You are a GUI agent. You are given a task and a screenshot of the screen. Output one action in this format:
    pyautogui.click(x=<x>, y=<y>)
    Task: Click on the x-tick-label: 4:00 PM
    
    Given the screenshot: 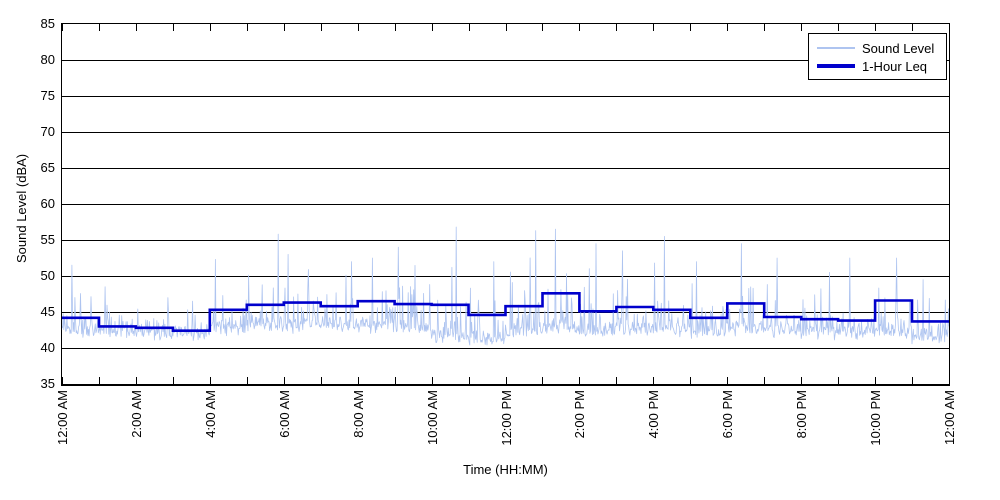 What is the action you would take?
    pyautogui.click(x=654, y=414)
    